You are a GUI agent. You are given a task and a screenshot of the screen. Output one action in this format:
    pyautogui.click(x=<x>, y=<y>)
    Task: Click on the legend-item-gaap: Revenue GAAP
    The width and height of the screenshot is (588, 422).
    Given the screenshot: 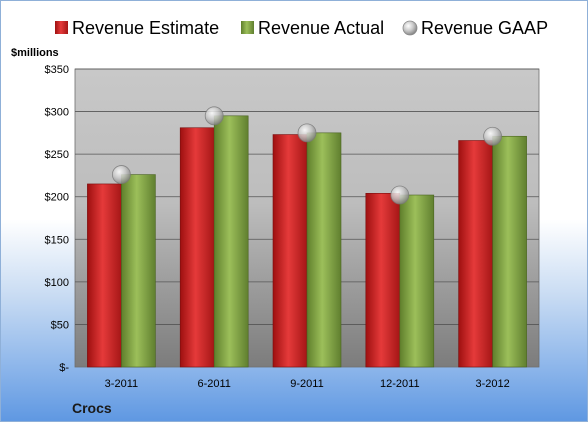 What is the action you would take?
    pyautogui.click(x=475, y=28)
    